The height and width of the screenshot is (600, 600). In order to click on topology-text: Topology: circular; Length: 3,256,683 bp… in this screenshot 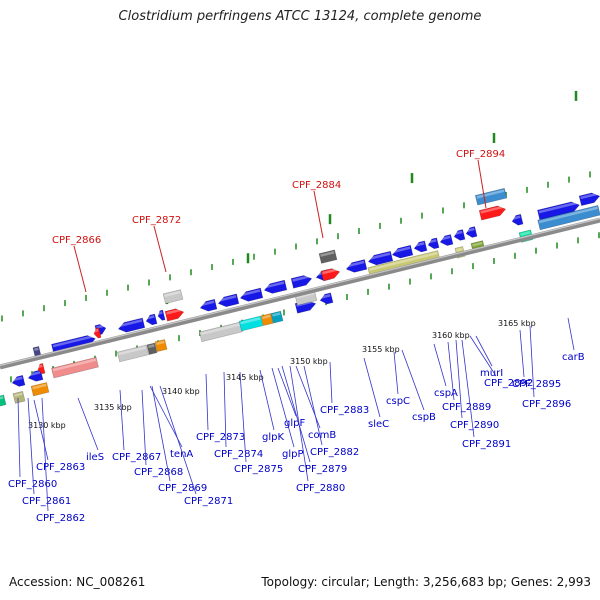, I will do `click(426, 582)`.